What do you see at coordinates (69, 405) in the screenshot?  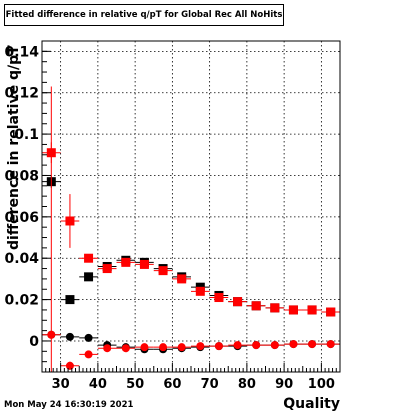 I see `datestamp: Mon May 24 16:30:19 2021` at bounding box center [69, 405].